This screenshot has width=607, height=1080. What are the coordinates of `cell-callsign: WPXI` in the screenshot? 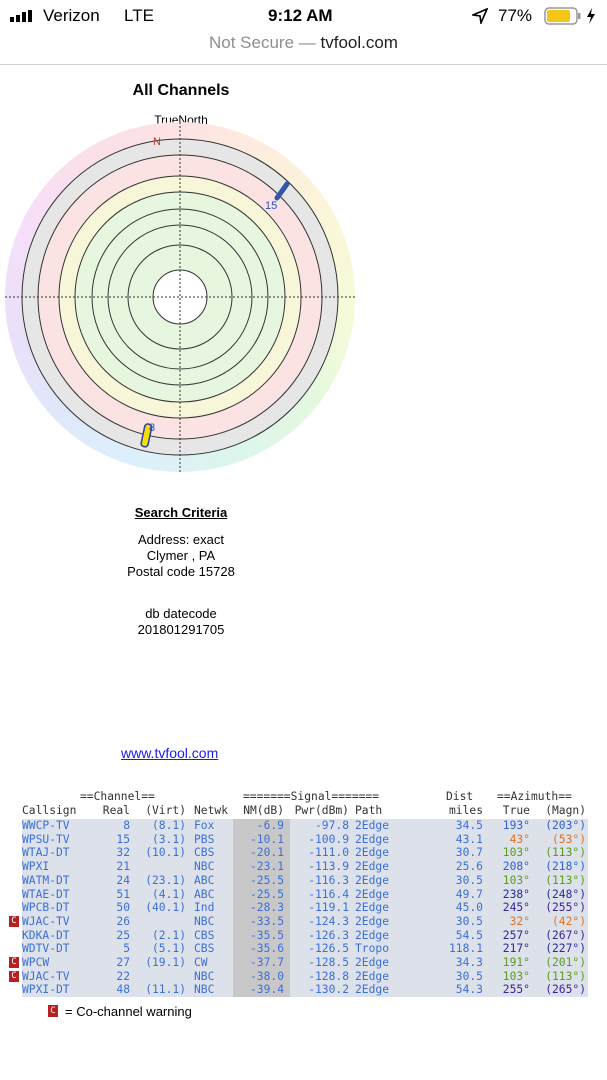 It's located at (36, 867).